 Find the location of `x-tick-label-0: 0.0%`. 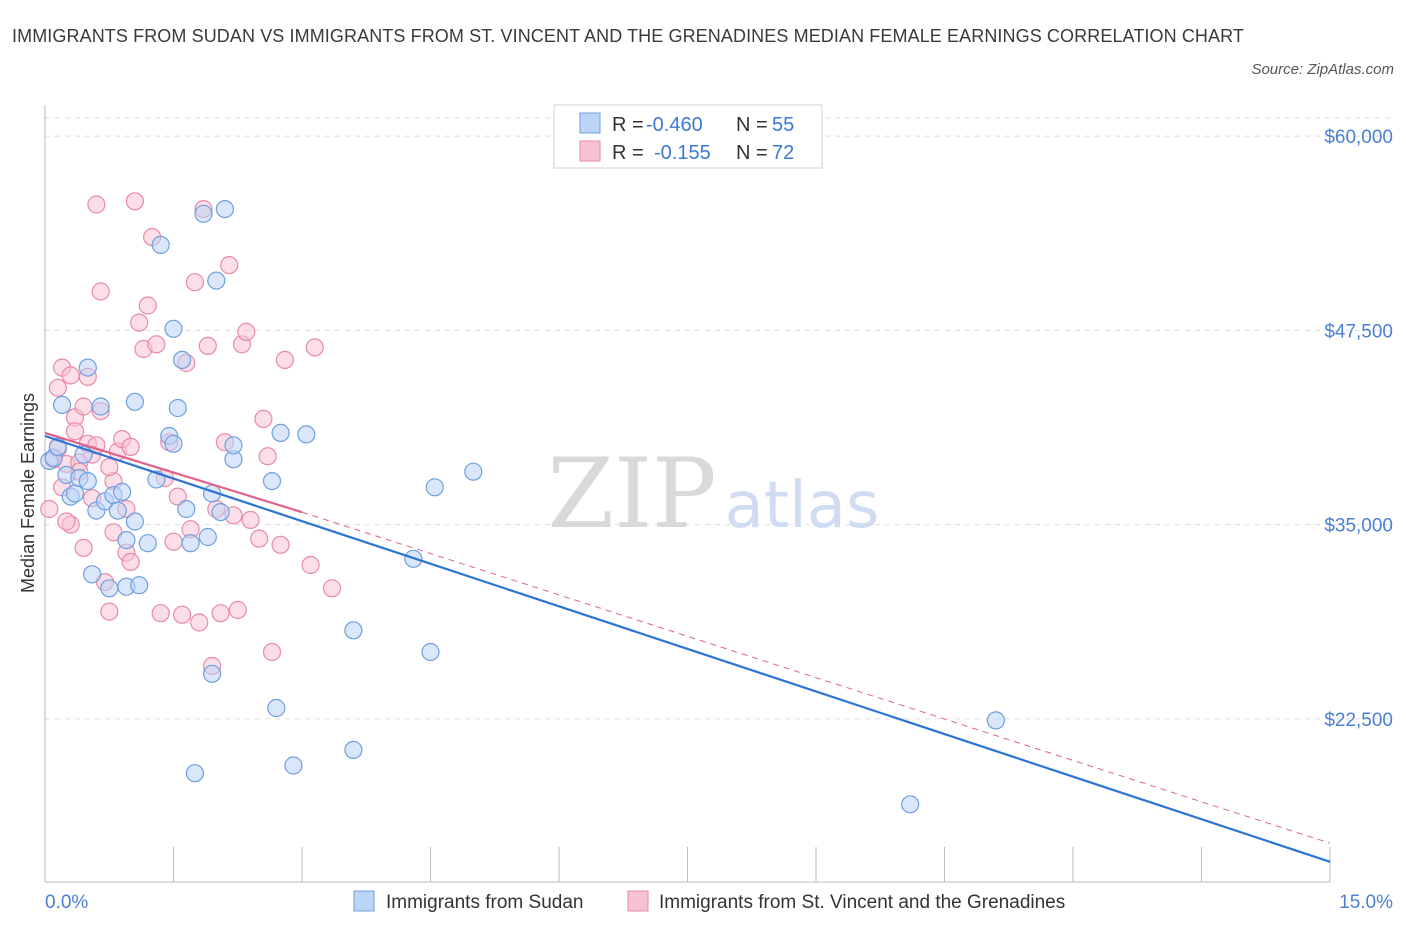

x-tick-label-0: 0.0% is located at coordinates (66, 902).